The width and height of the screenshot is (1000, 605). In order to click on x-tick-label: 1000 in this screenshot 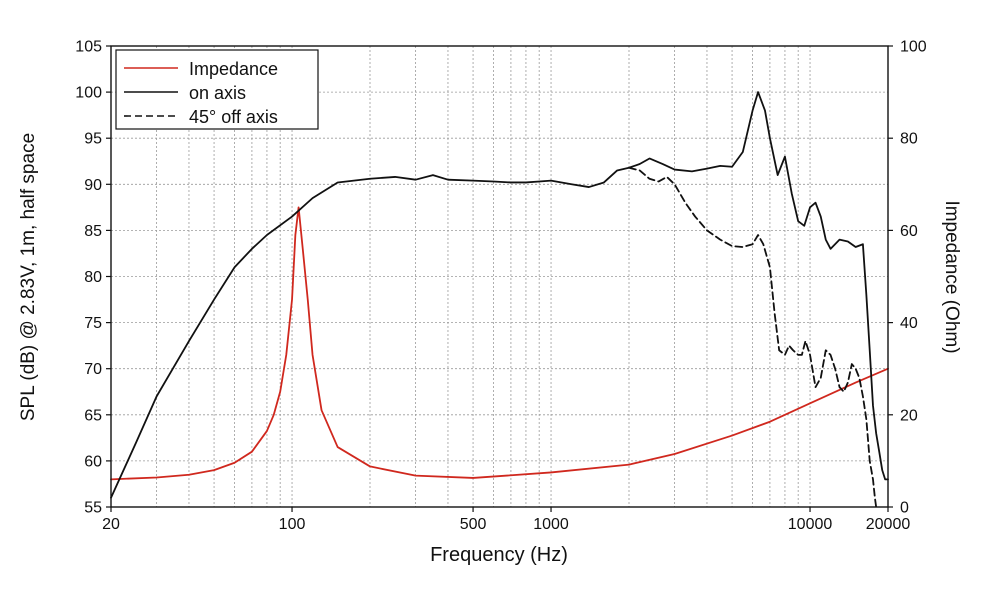, I will do `click(551, 524)`.